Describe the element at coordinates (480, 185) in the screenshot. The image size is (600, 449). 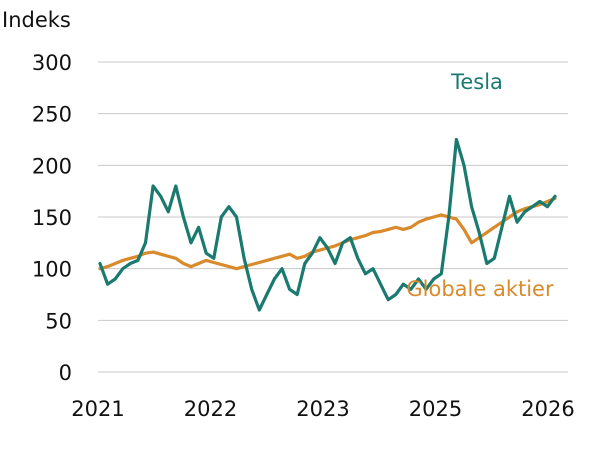
I see `series-labels: Tesla Globale aktier` at that location.